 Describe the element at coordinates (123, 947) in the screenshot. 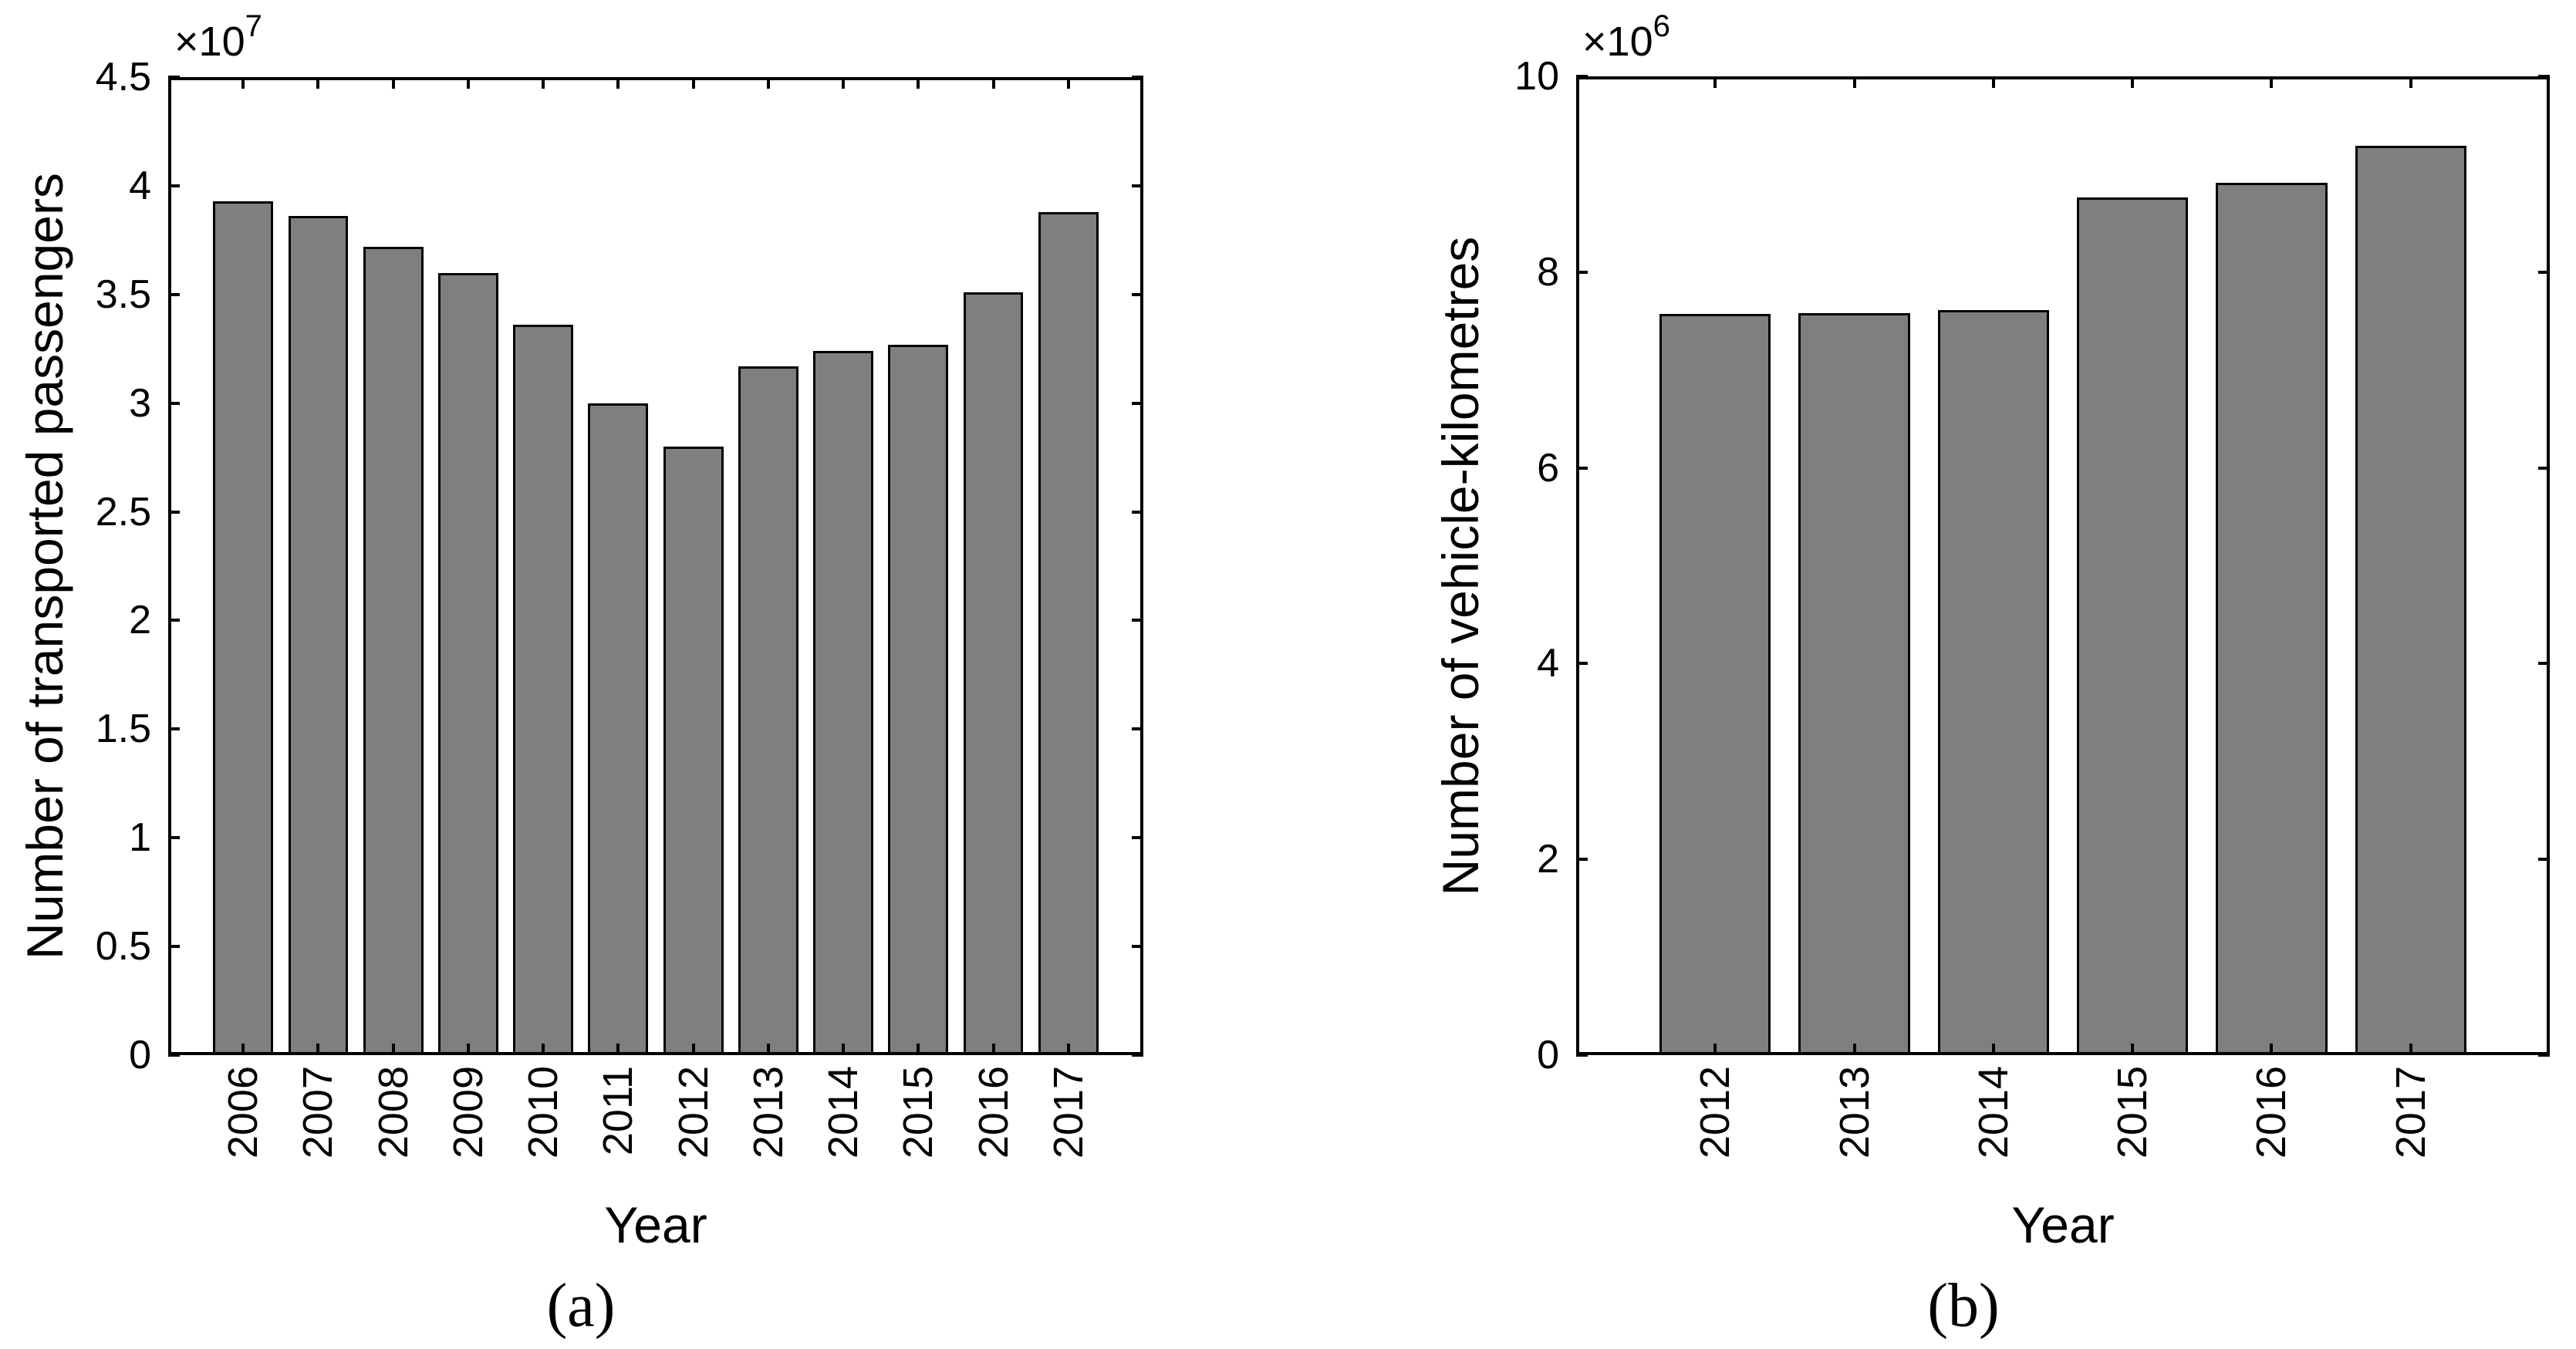

I see `y-tick-label: 0.5` at that location.